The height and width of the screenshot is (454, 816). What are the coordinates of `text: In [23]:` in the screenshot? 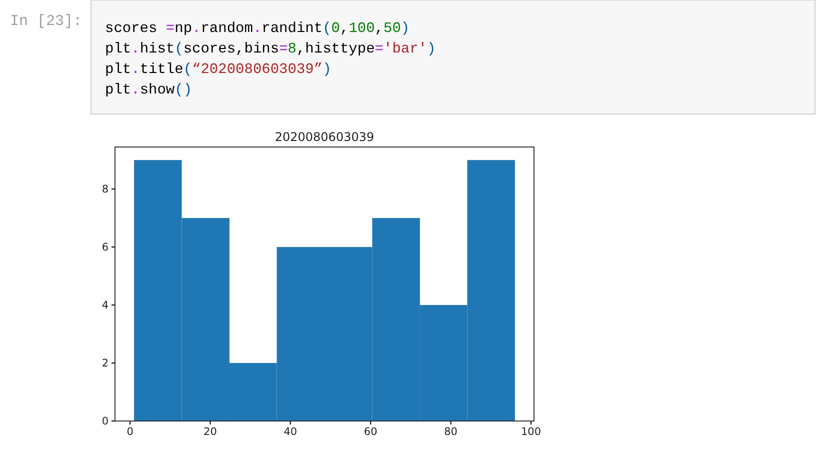 It's located at (46, 21).